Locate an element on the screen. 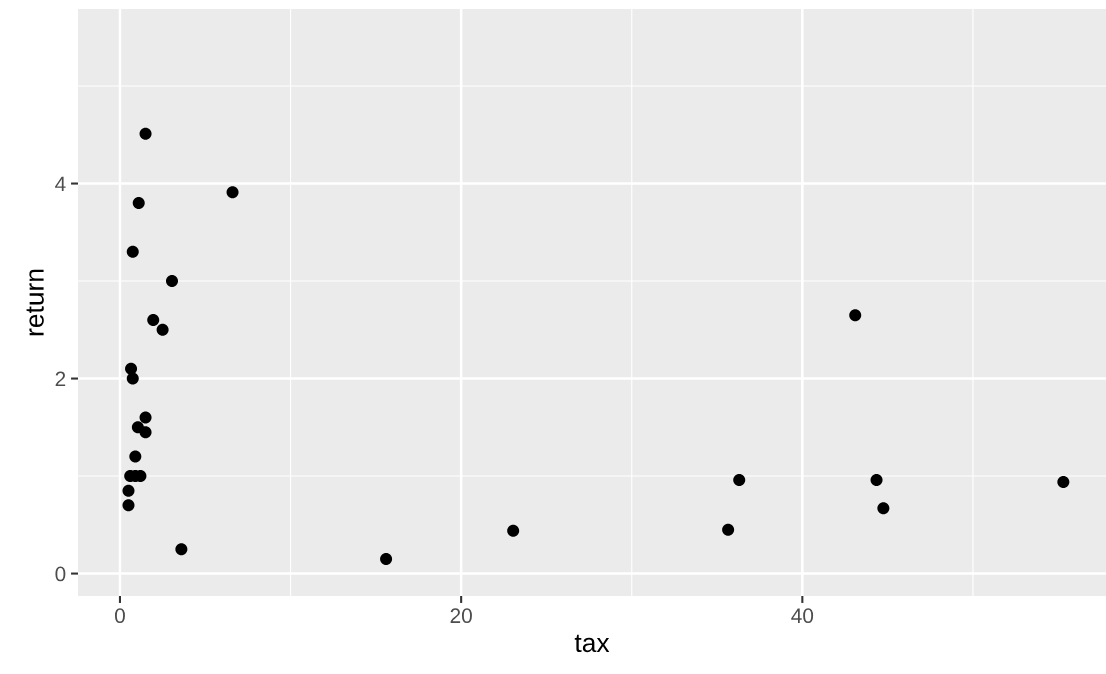  y-tick-label: 0 is located at coordinates (60, 574).